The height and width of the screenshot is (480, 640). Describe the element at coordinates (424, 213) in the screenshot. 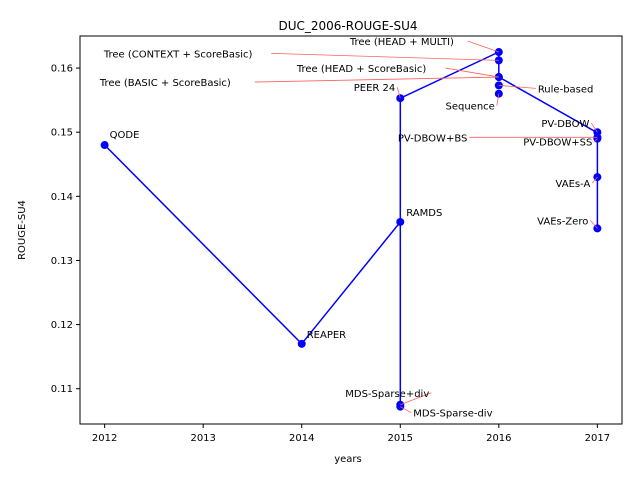

I see `point-label: RAMDS` at that location.